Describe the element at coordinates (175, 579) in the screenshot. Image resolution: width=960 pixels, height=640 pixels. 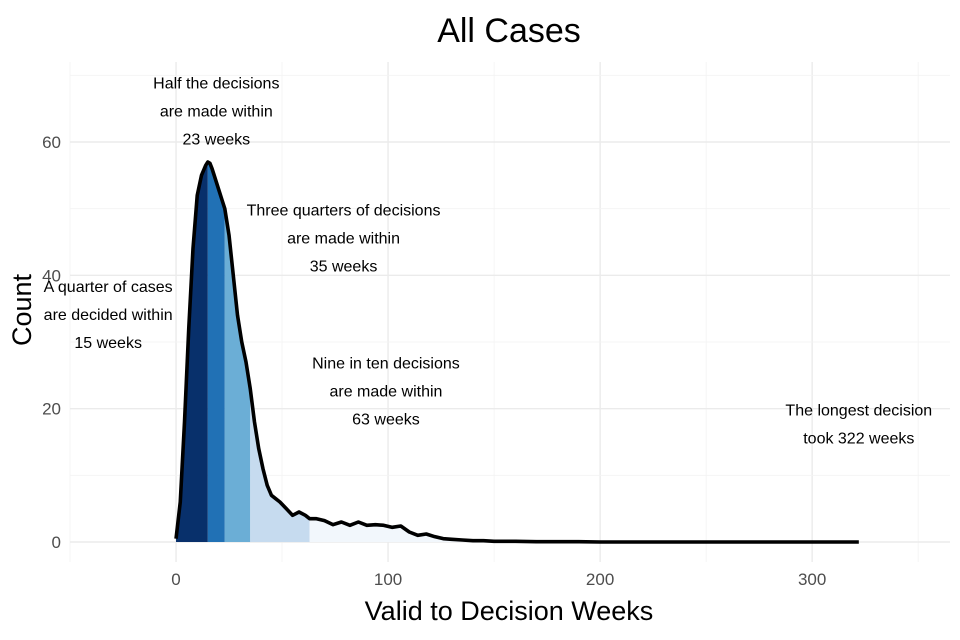
I see `x-tick-label: 0` at that location.